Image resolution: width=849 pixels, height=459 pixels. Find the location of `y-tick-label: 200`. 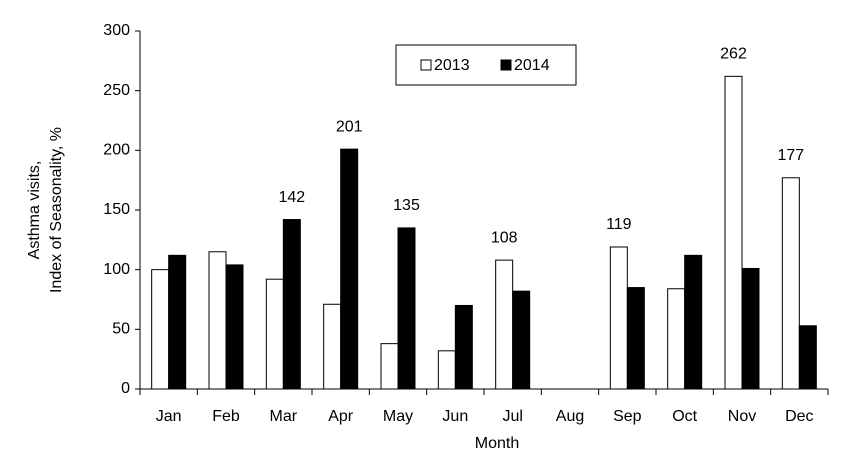

y-tick-label: 200 is located at coordinates (116, 150).